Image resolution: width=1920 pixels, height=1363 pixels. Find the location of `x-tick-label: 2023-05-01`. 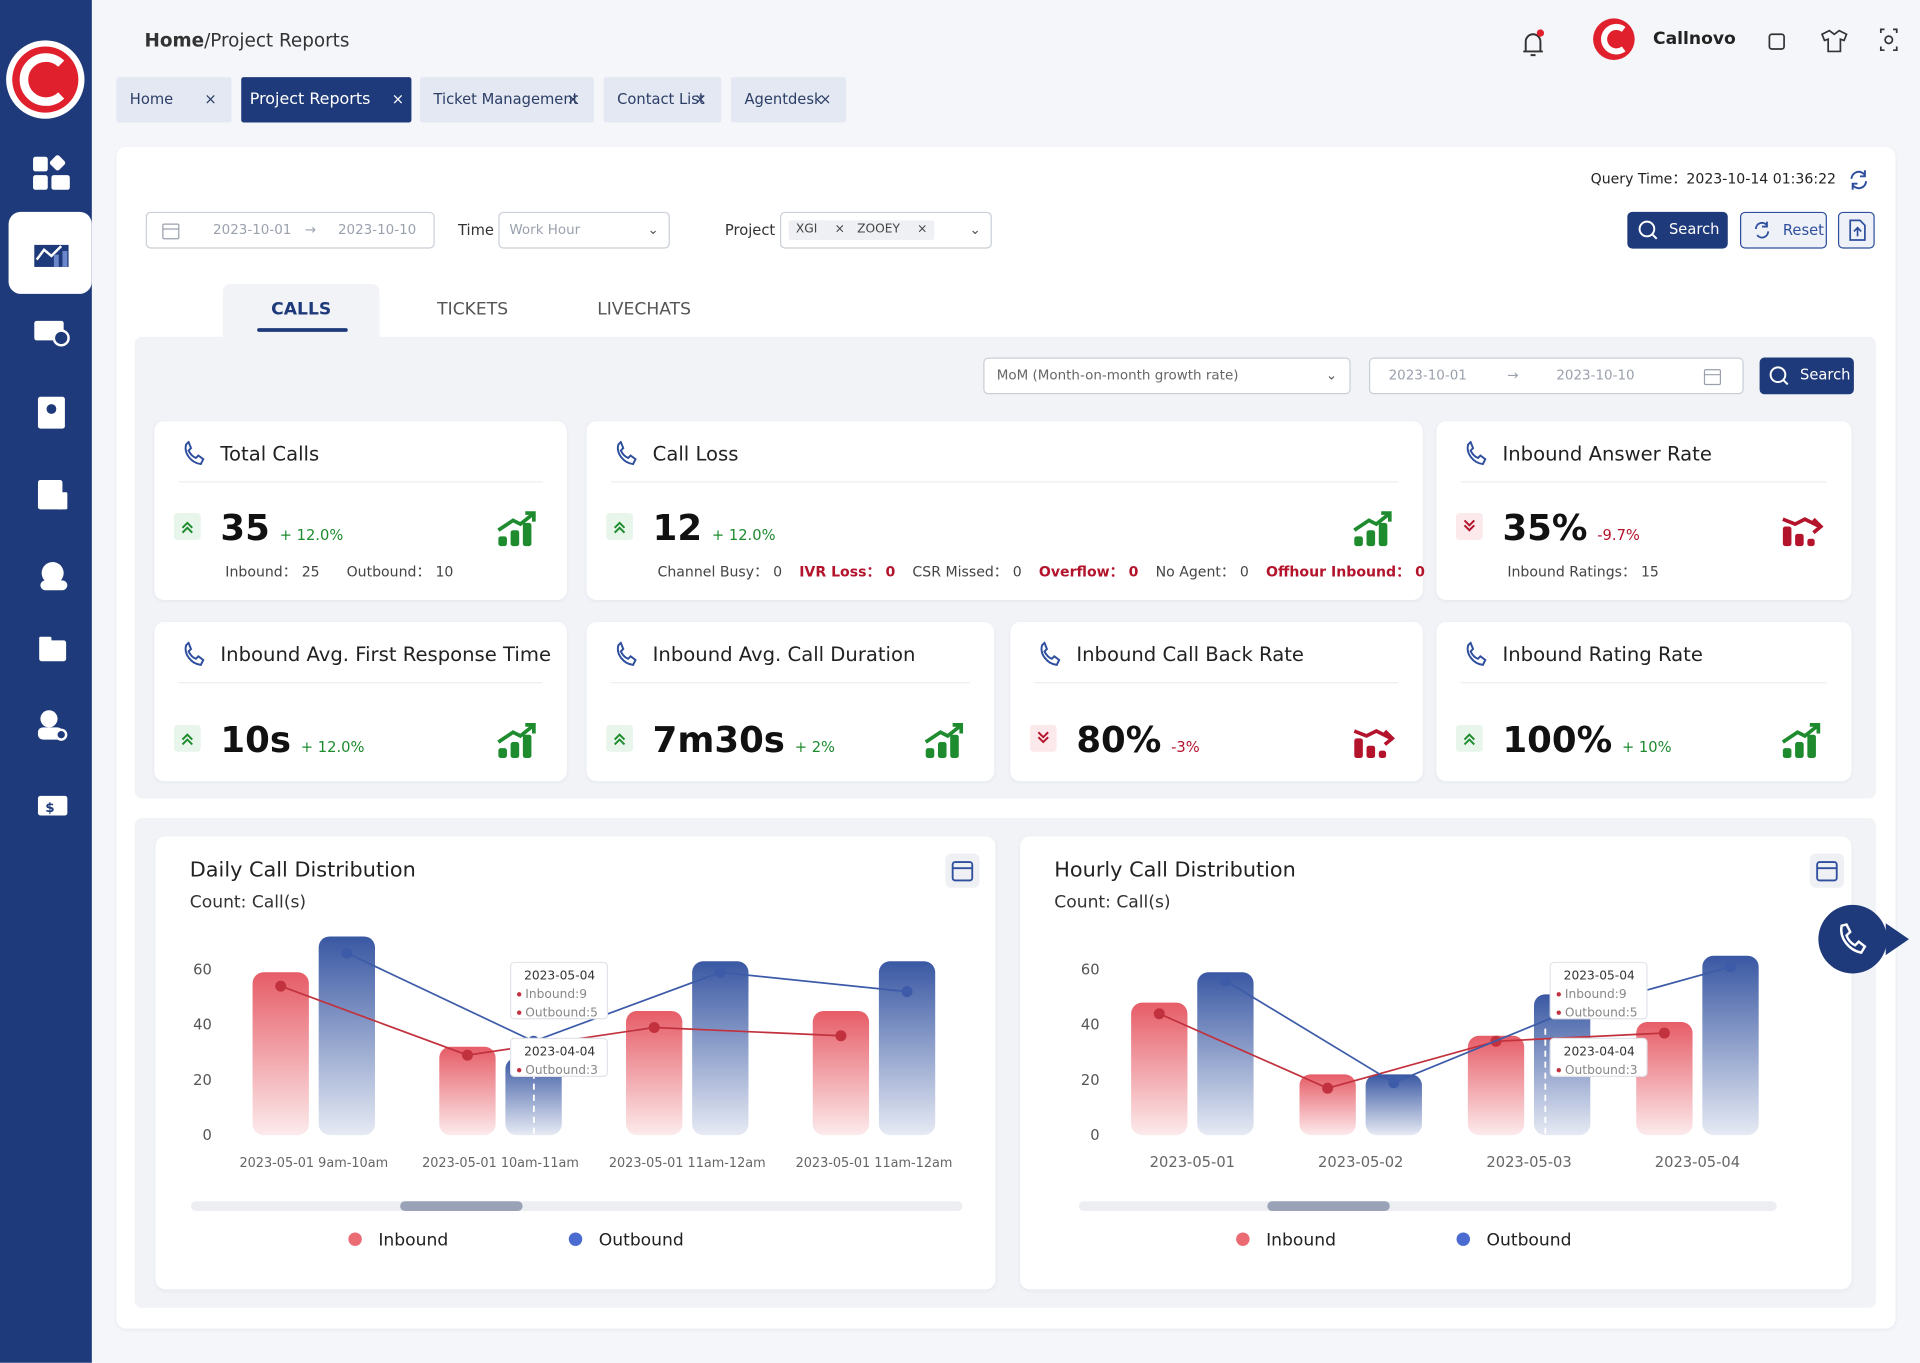

x-tick-label: 2023-05-01 is located at coordinates (1192, 1162).